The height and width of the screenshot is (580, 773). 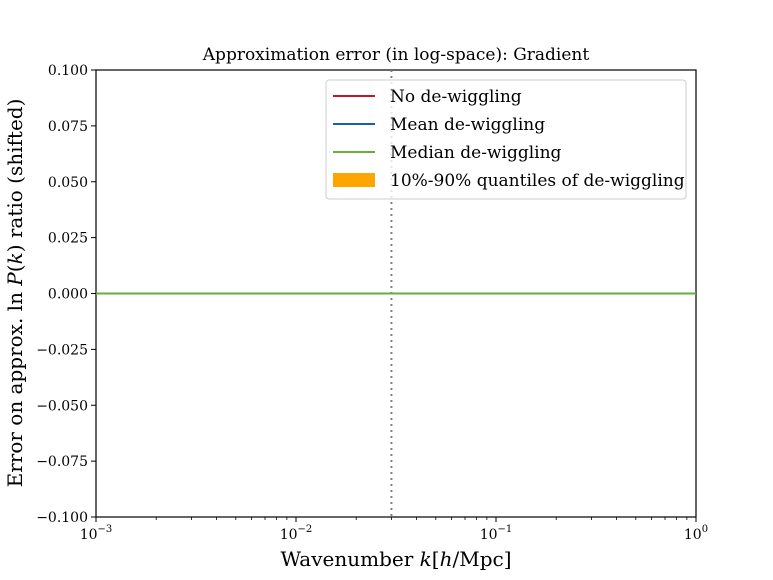 I want to click on legend-label: Median de-wiggling, so click(x=476, y=153).